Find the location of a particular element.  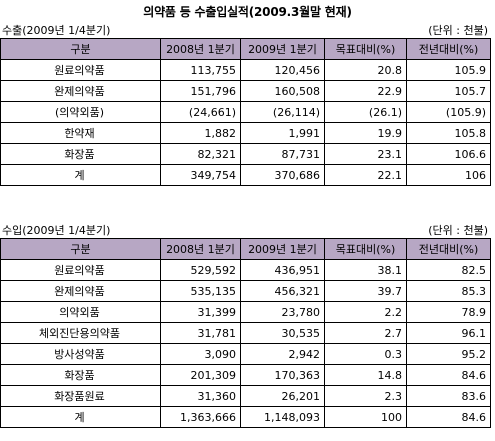

cell-target-ratio: 14.8 is located at coordinates (365, 375).